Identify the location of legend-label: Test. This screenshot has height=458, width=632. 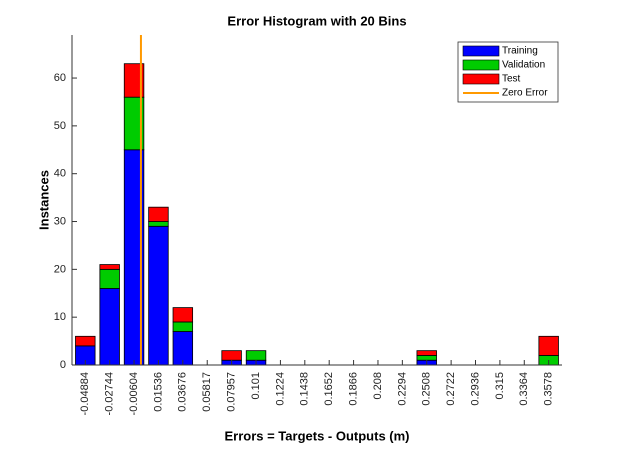
(511, 79).